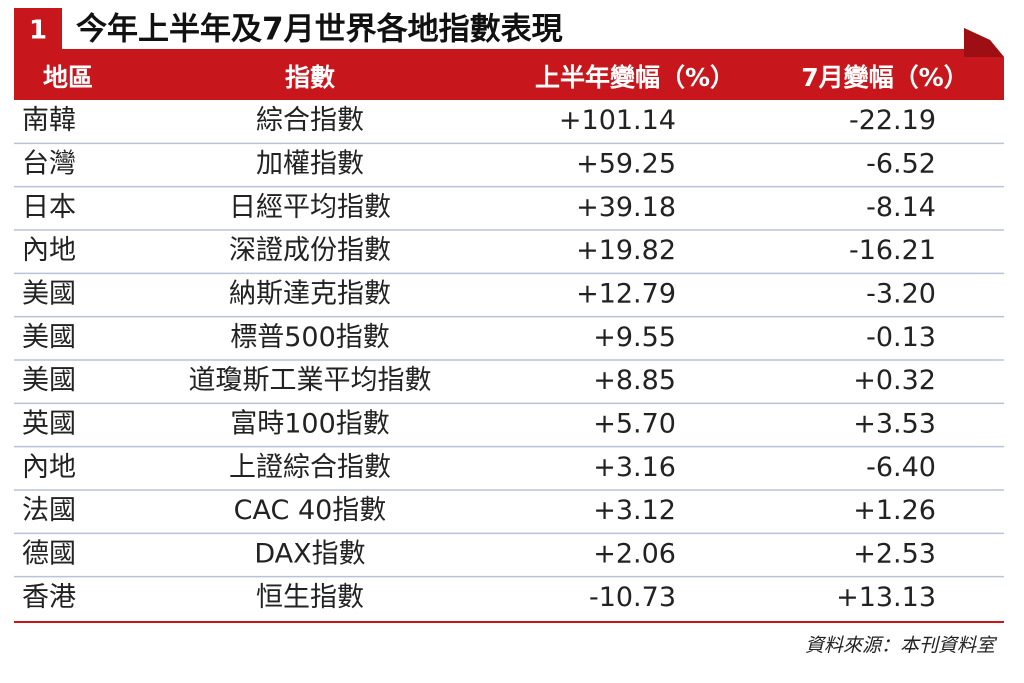  Describe the element at coordinates (635, 77) in the screenshot. I see `column-header: 上半年變幅（%）` at that location.